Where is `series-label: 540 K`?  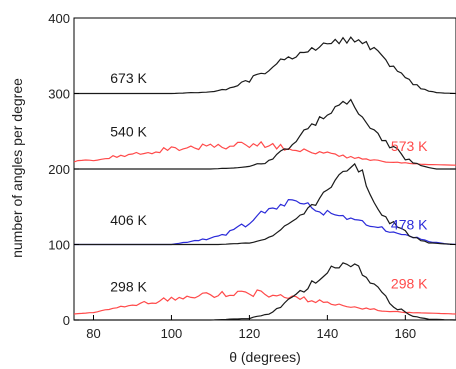
series-label: 540 K is located at coordinates (128, 132).